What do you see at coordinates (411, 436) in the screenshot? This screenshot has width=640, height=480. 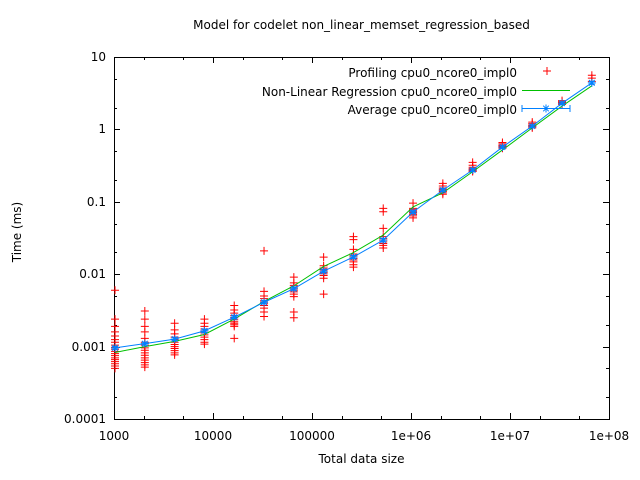 I see `svg-text: 1e+06` at bounding box center [411, 436].